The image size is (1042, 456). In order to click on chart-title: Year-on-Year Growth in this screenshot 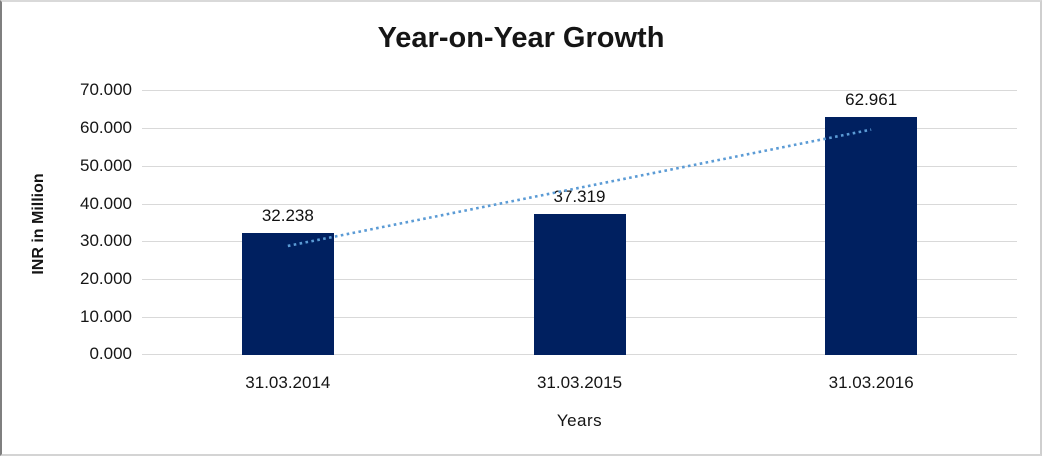, I will do `click(521, 38)`.